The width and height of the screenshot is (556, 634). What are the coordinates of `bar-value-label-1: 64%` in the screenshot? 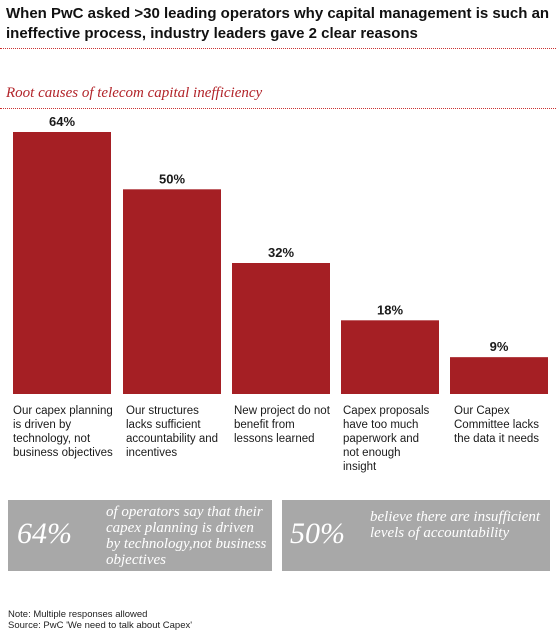 It's located at (62, 121).